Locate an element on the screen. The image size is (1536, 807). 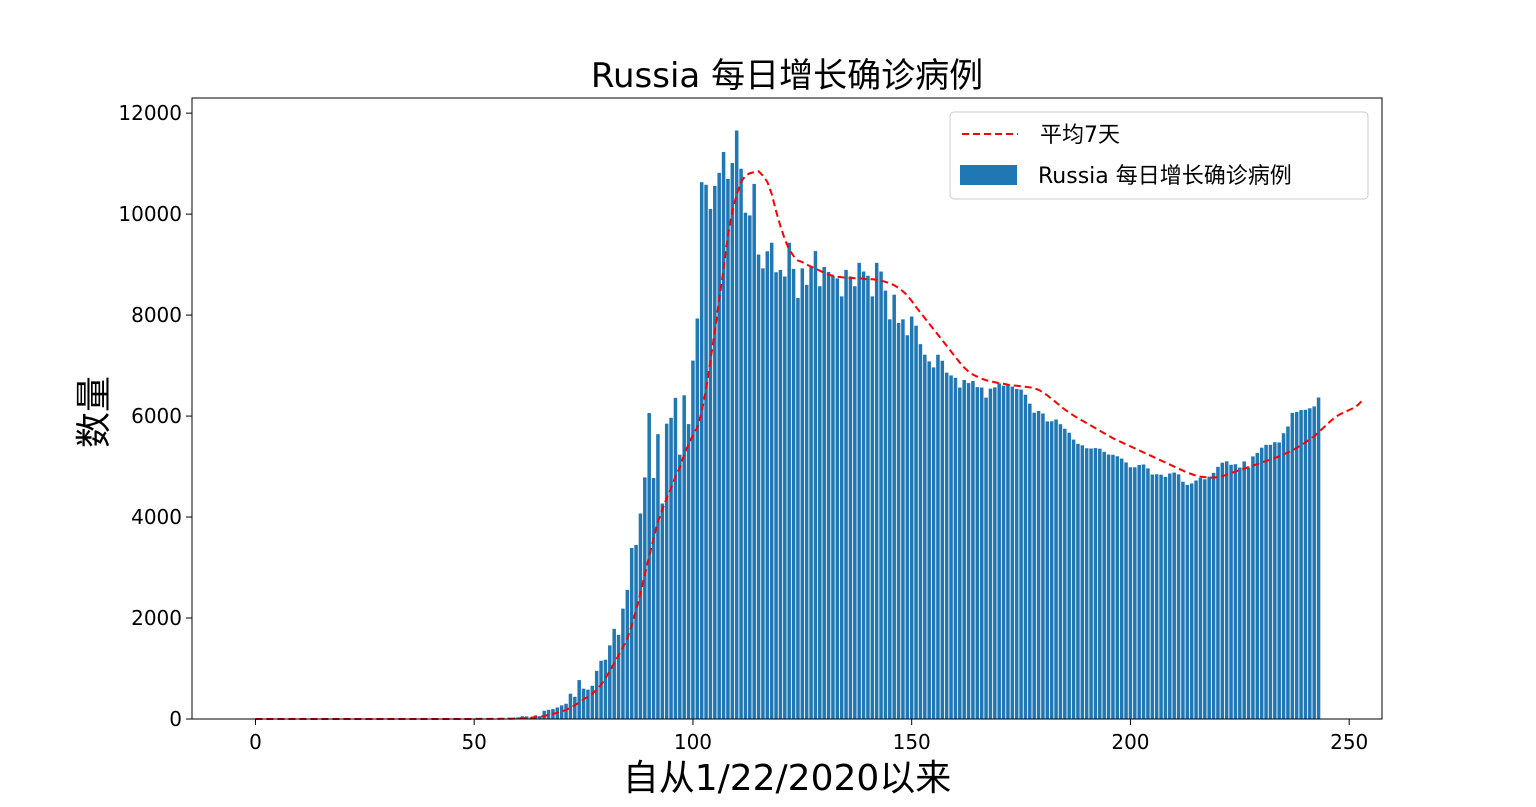
y-tick-label: 10000 is located at coordinates (150, 214).